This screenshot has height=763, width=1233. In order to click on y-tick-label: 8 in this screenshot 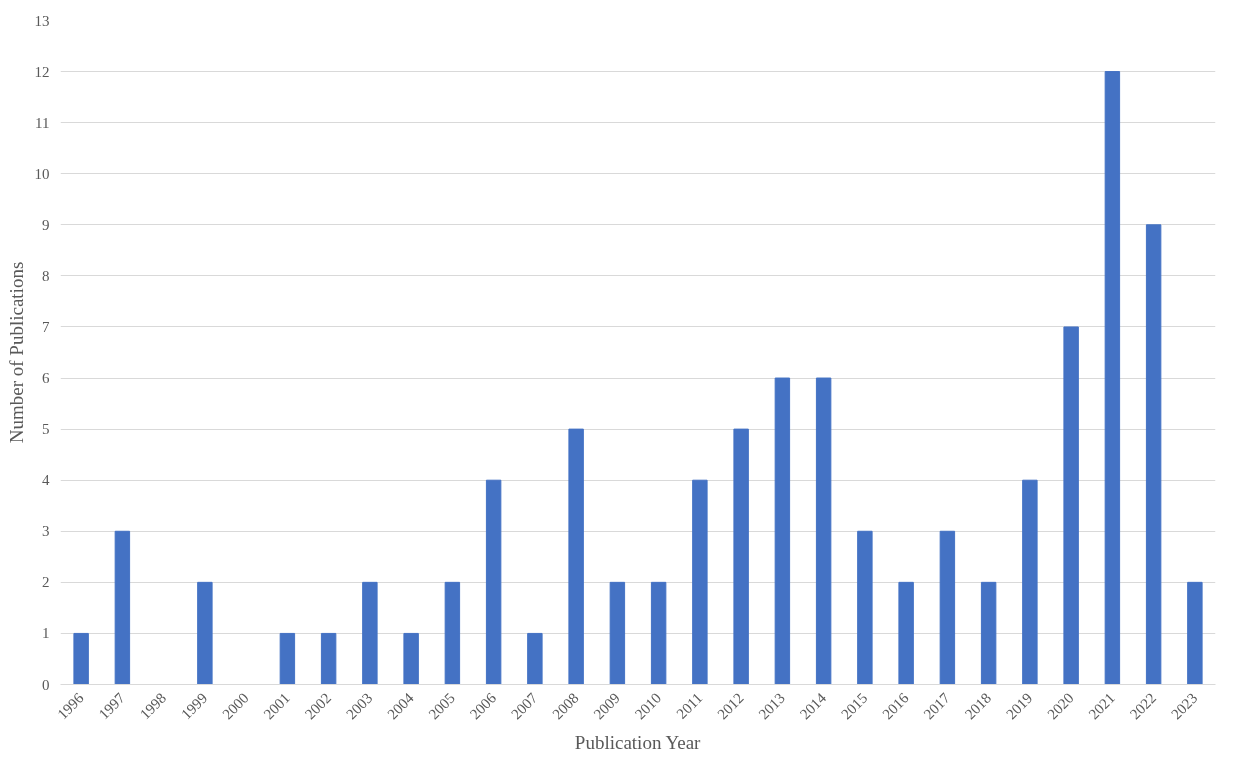, I will do `click(46, 275)`.